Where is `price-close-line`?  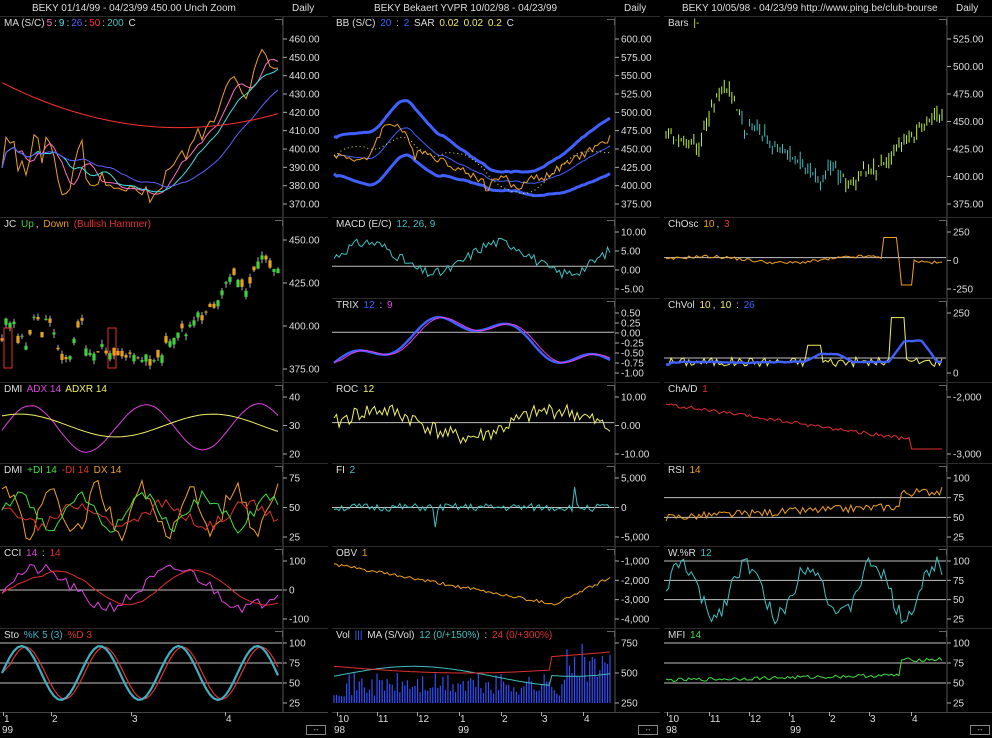
price-close-line is located at coordinates (472, 157).